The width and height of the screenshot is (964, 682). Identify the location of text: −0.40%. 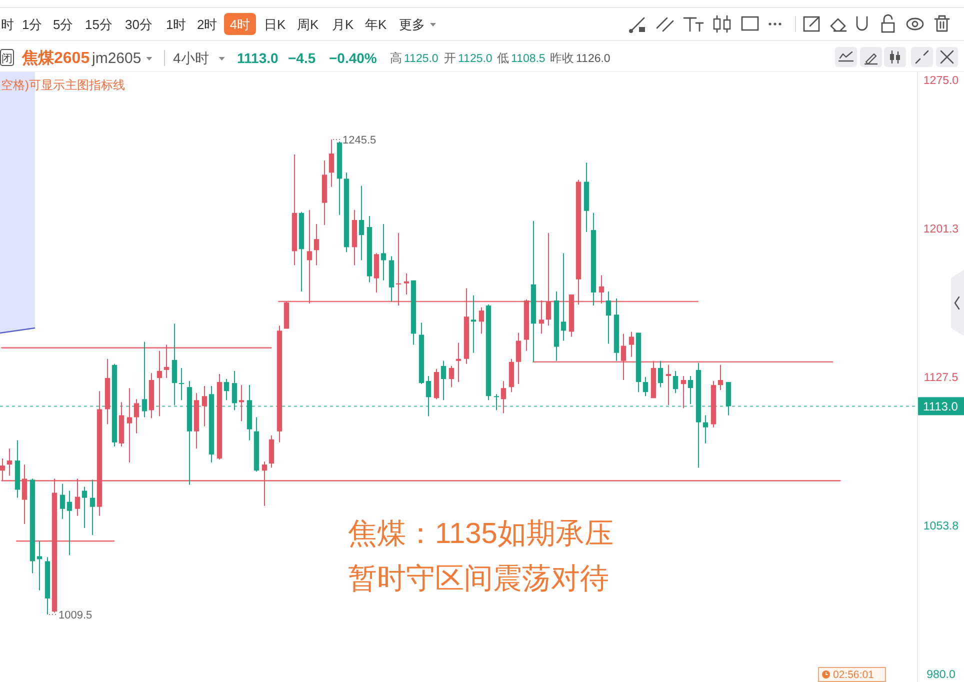
(353, 58).